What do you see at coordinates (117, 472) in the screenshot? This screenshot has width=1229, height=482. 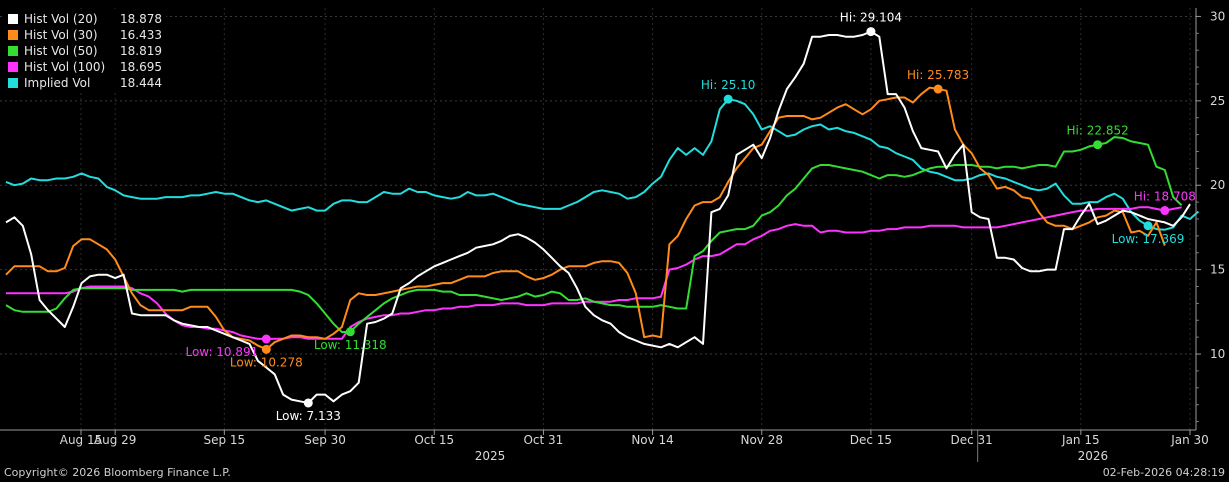 I see `copyright-text: Copyright© 2026 Bloomberg Finance L.P.` at bounding box center [117, 472].